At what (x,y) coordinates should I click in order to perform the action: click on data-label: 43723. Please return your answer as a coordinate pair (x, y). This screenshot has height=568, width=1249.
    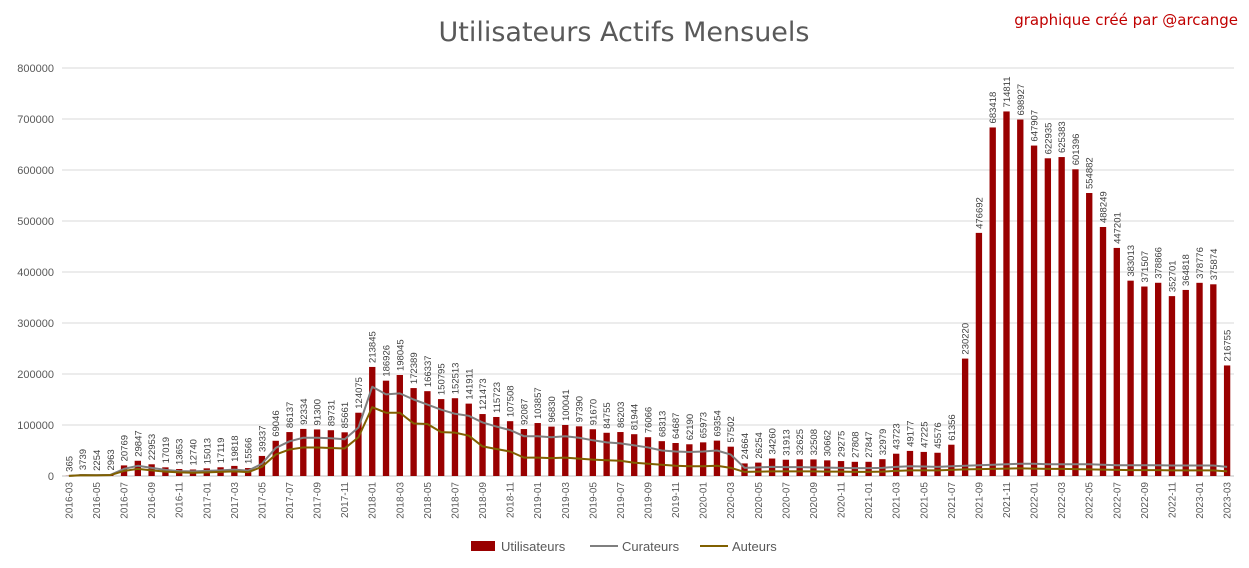
    Looking at the image, I should click on (897, 436).